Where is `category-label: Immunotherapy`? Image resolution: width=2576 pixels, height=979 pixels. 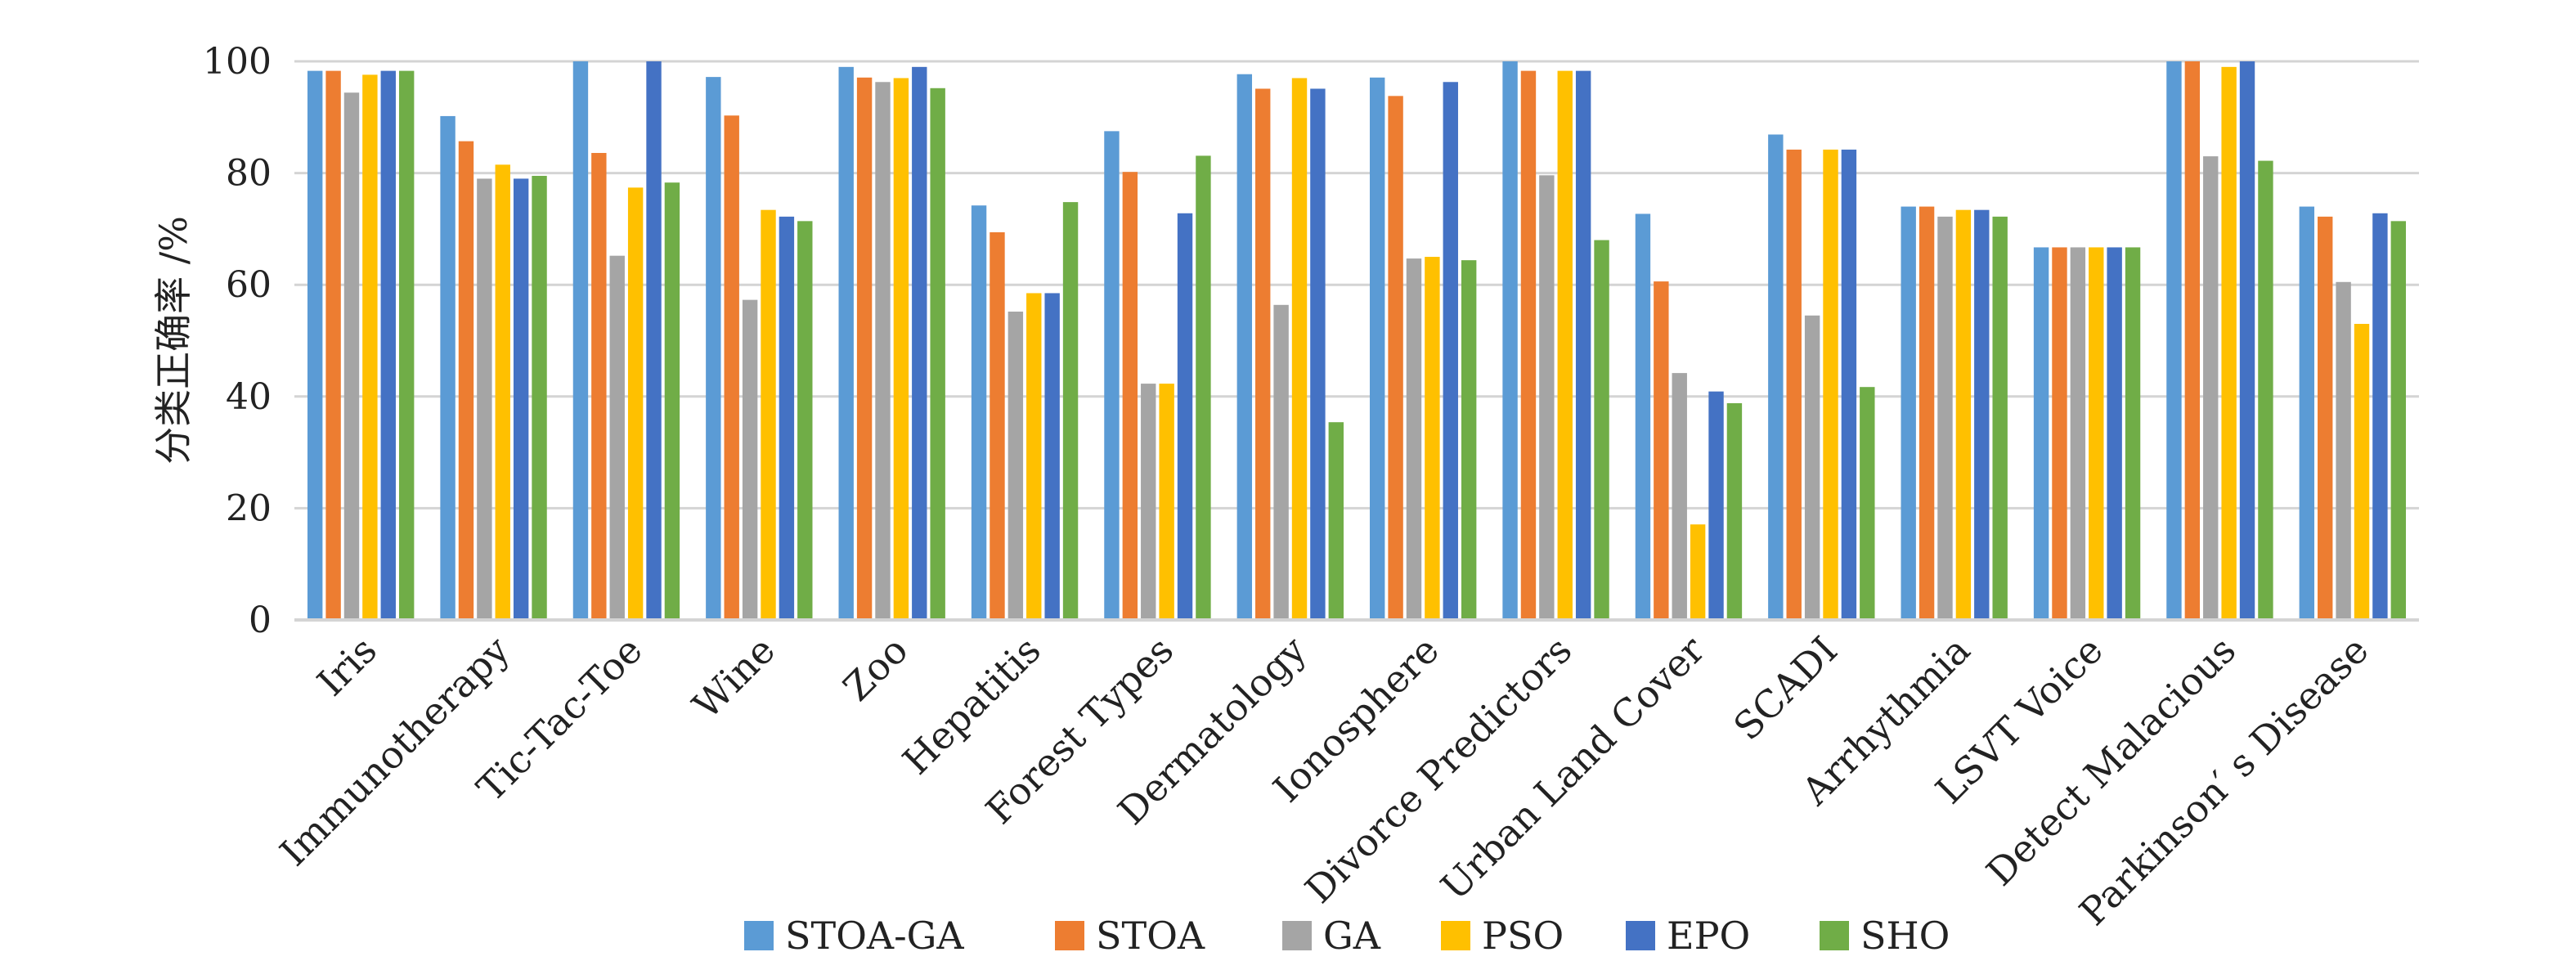
category-label: Immunotherapy is located at coordinates (395, 751).